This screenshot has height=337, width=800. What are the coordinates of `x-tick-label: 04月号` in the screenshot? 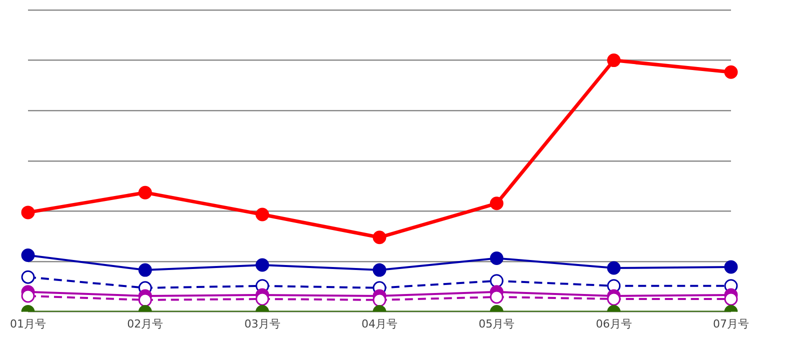 It's located at (380, 323).